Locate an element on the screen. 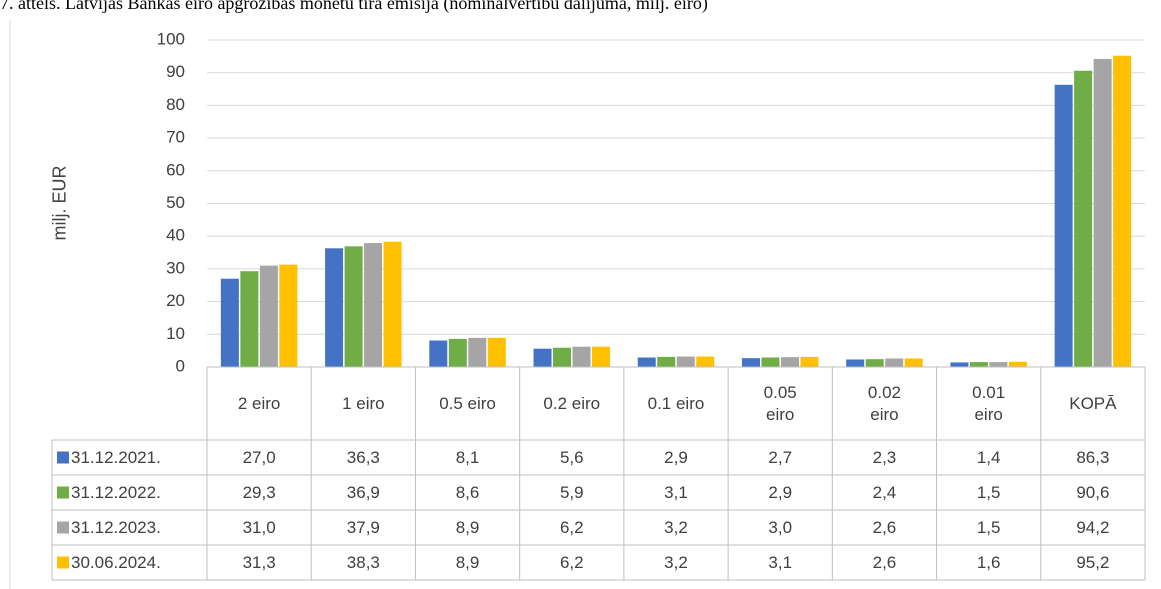 Image resolution: width=1161 pixels, height=589 pixels. legend-label: 31.12.2021. is located at coordinates (116, 457).